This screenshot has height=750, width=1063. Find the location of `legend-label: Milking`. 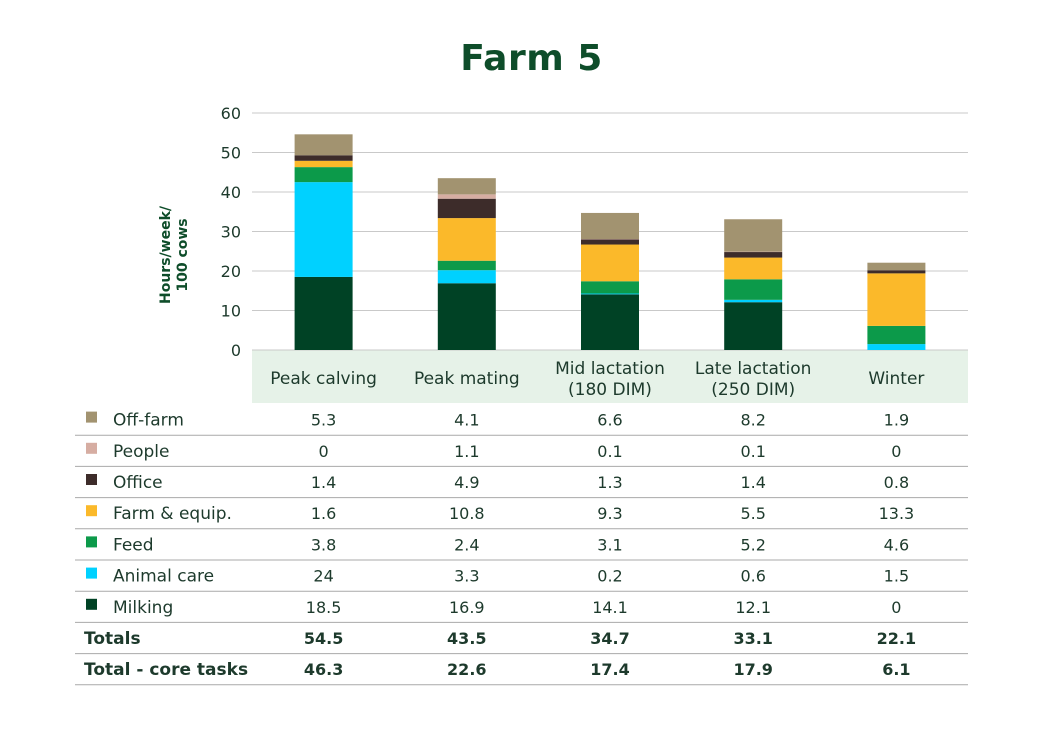

legend-label: Milking is located at coordinates (143, 608).